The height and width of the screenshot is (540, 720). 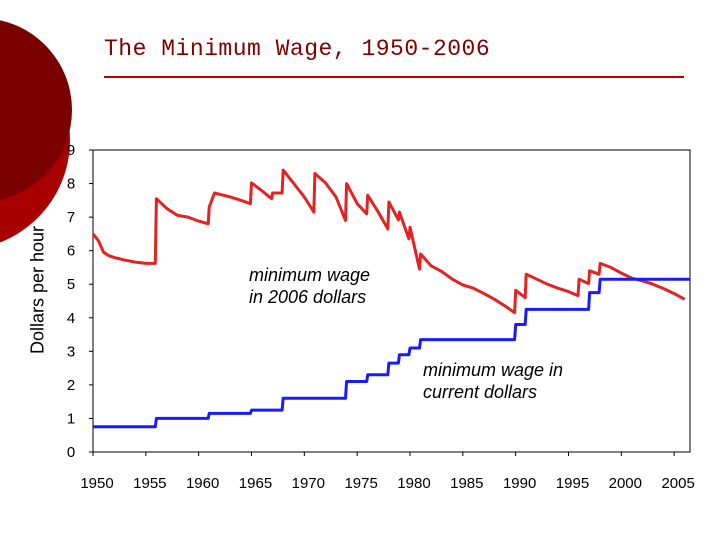 I want to click on y-tick-label: 2, so click(x=71, y=385).